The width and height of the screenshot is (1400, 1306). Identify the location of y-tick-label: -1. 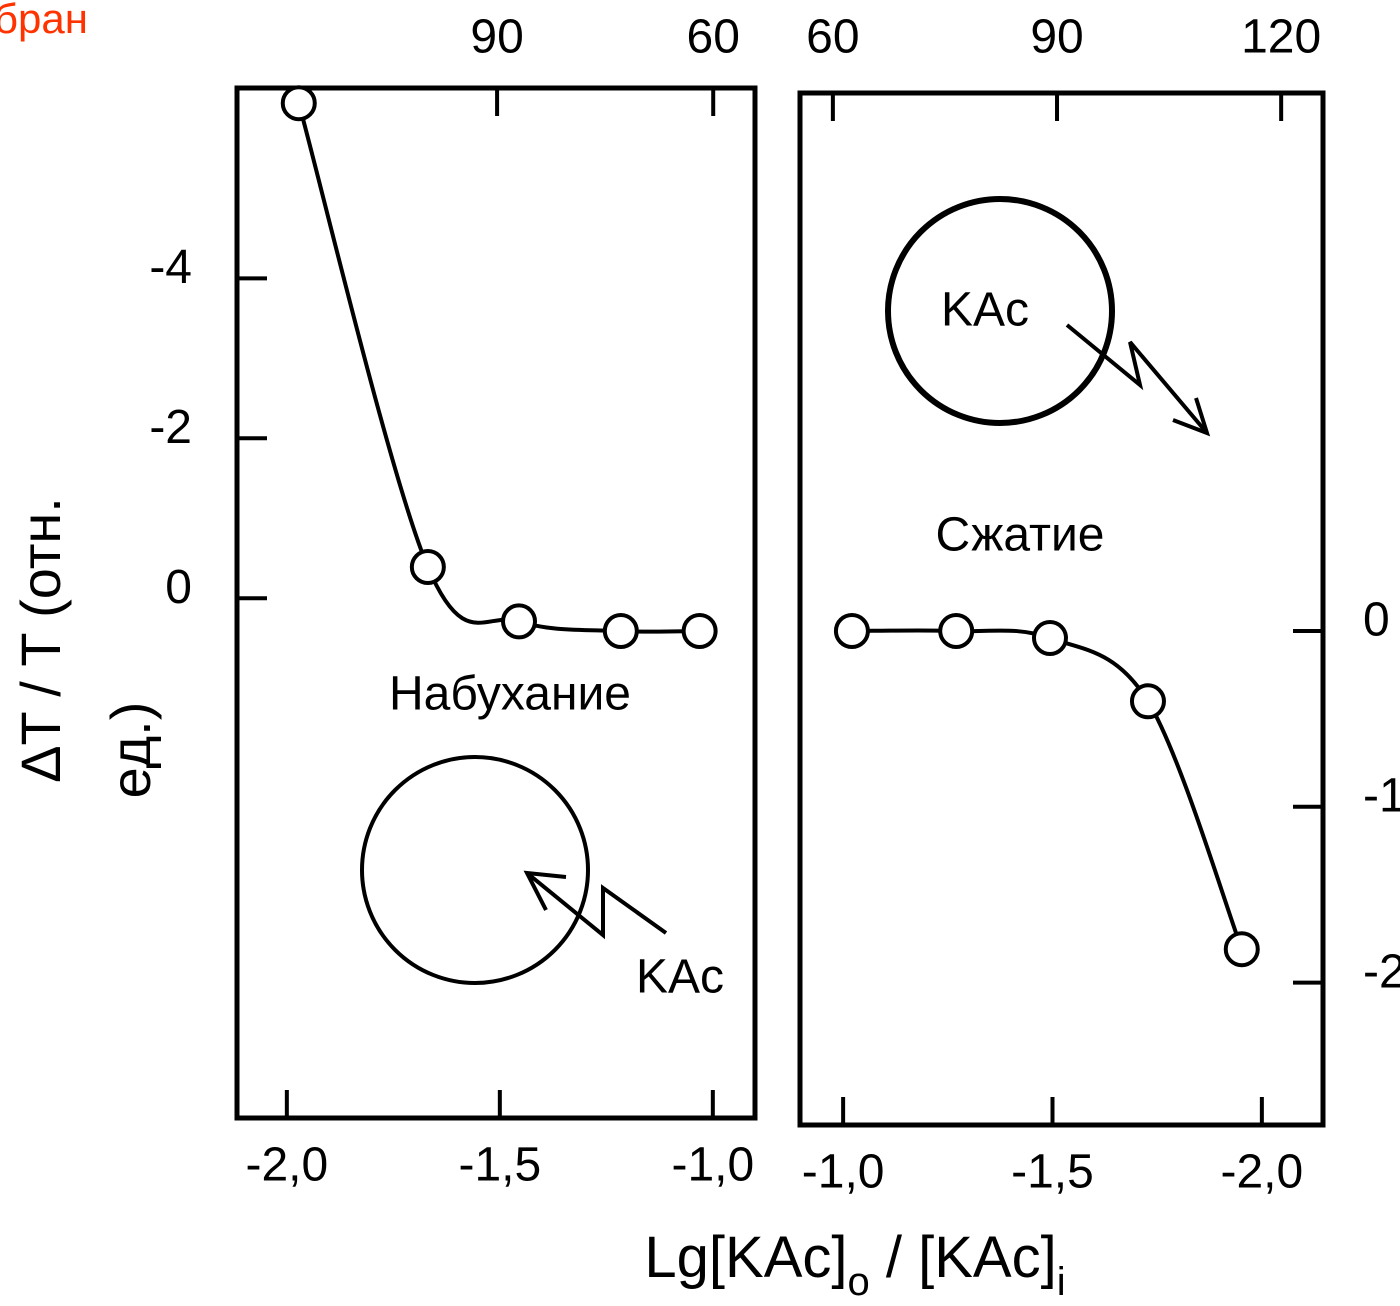
(1381, 795).